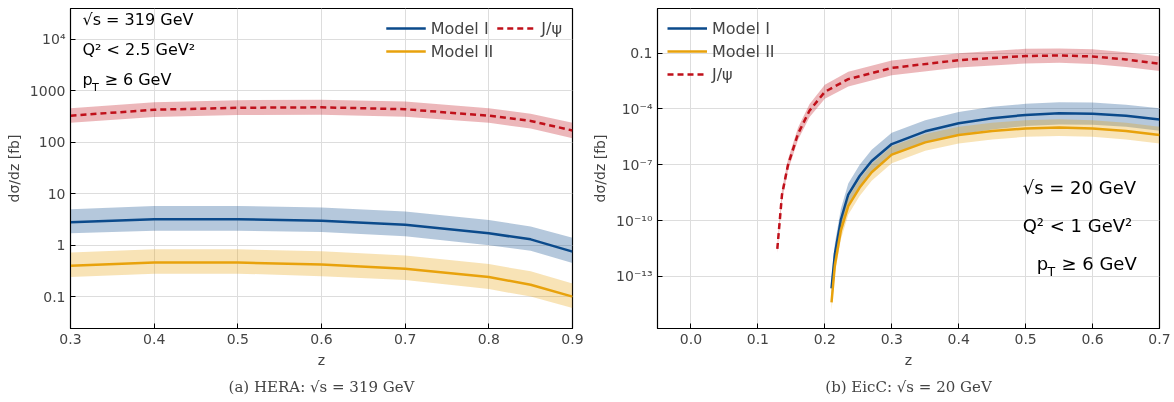 The image size is (1174, 402). Describe the element at coordinates (691, 338) in the screenshot. I see `x-tick-label: 0.0` at that location.